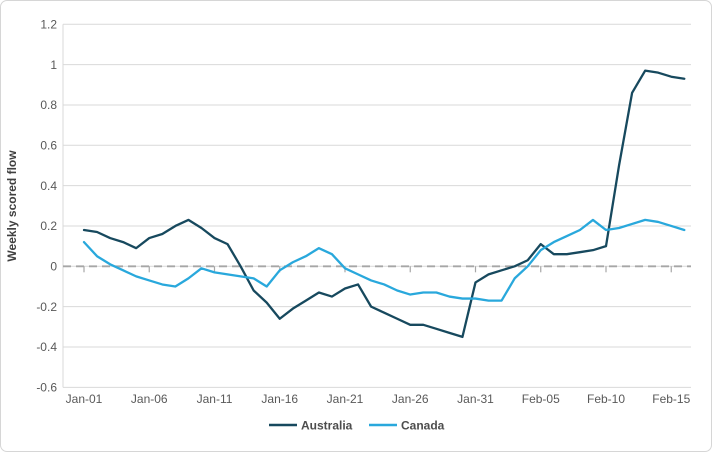 The image size is (714, 454). Describe the element at coordinates (279, 399) in the screenshot. I see `x-tick-label: Jan-16` at that location.